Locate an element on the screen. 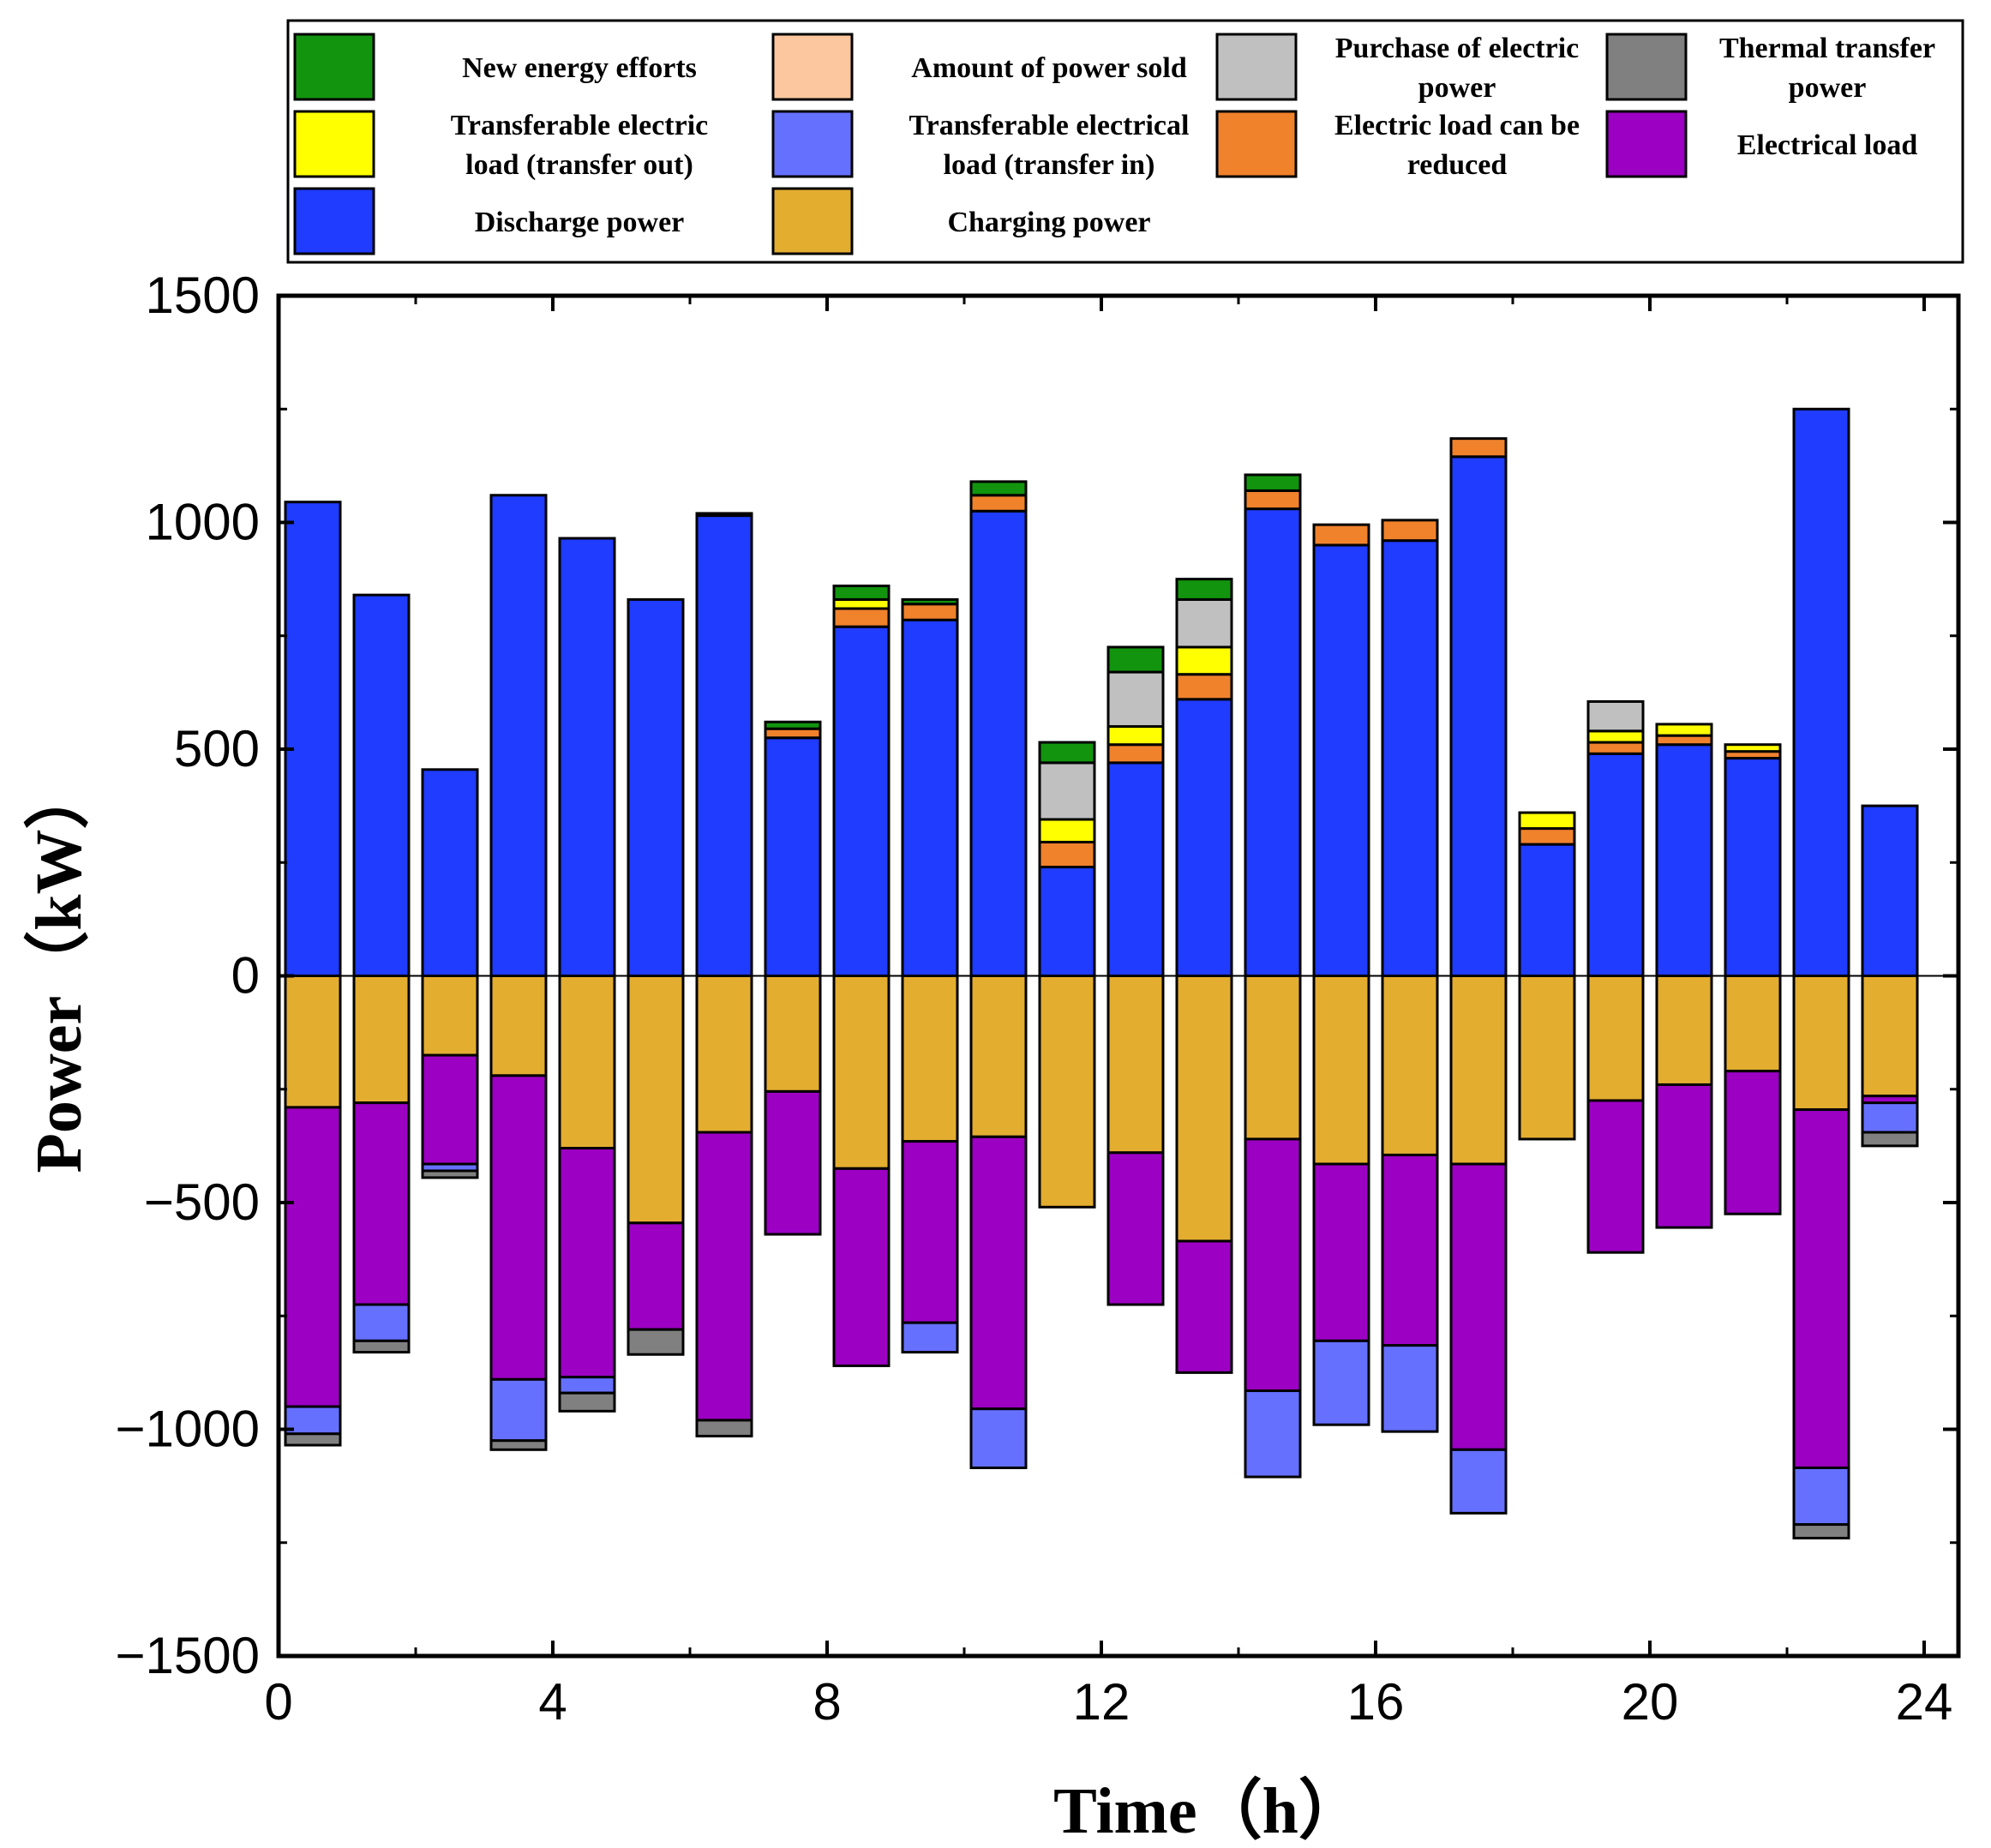 This screenshot has width=1991, height=1848. legend-swatch-transfer_in is located at coordinates (813, 144).